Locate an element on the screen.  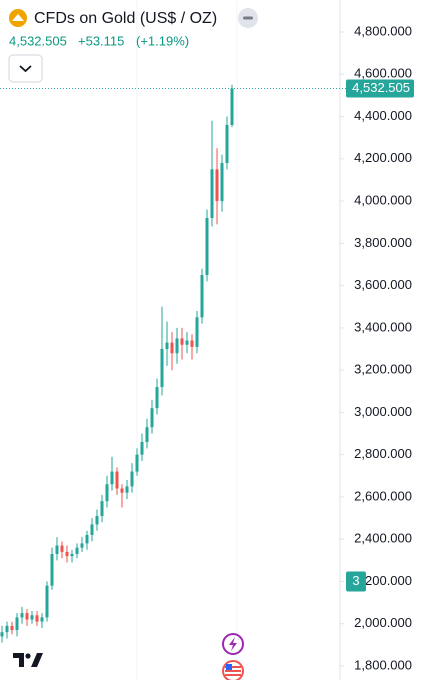
events-icon is located at coordinates (233, 644).